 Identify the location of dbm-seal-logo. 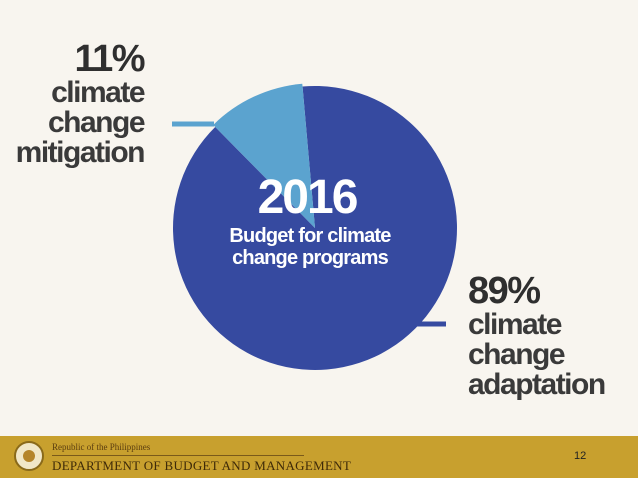
(29, 456).